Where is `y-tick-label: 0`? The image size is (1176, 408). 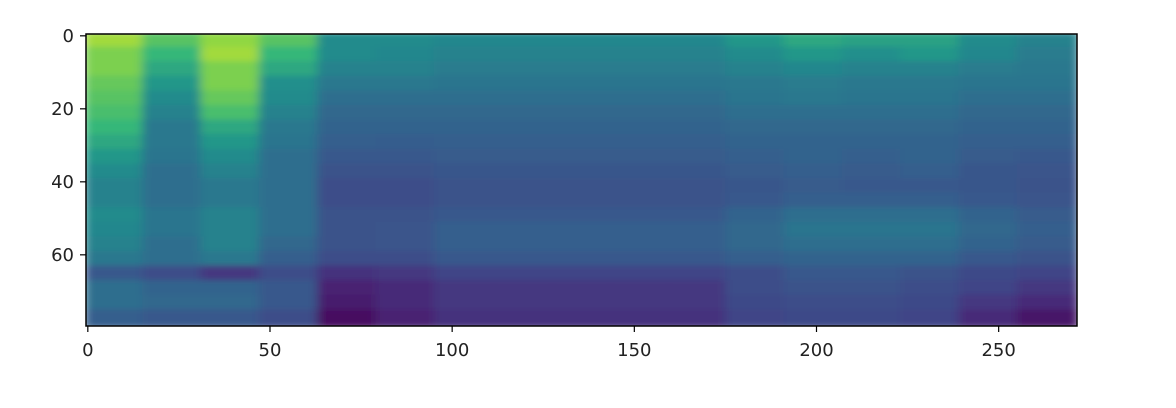 y-tick-label: 0 is located at coordinates (68, 36).